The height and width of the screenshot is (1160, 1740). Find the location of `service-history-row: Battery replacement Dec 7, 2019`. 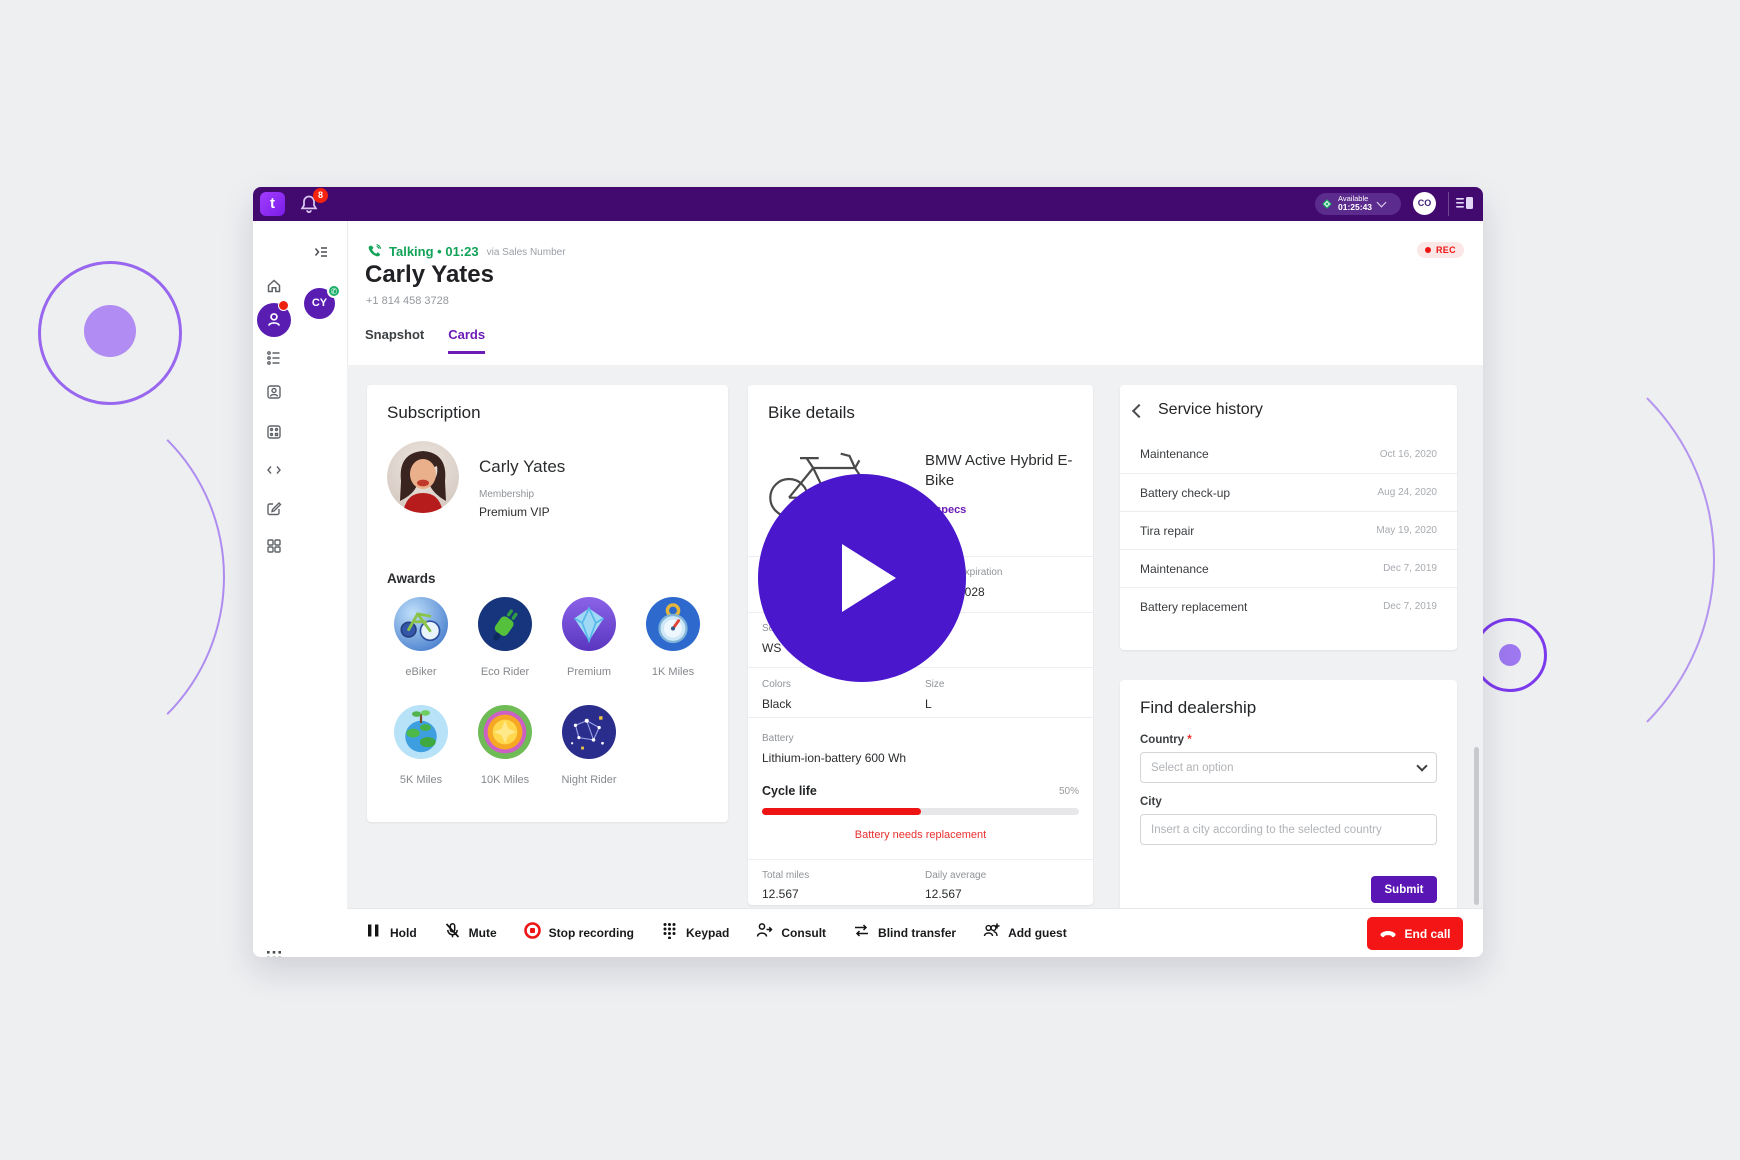

service-history-row: Battery replacement Dec 7, 2019 is located at coordinates (1288, 606).